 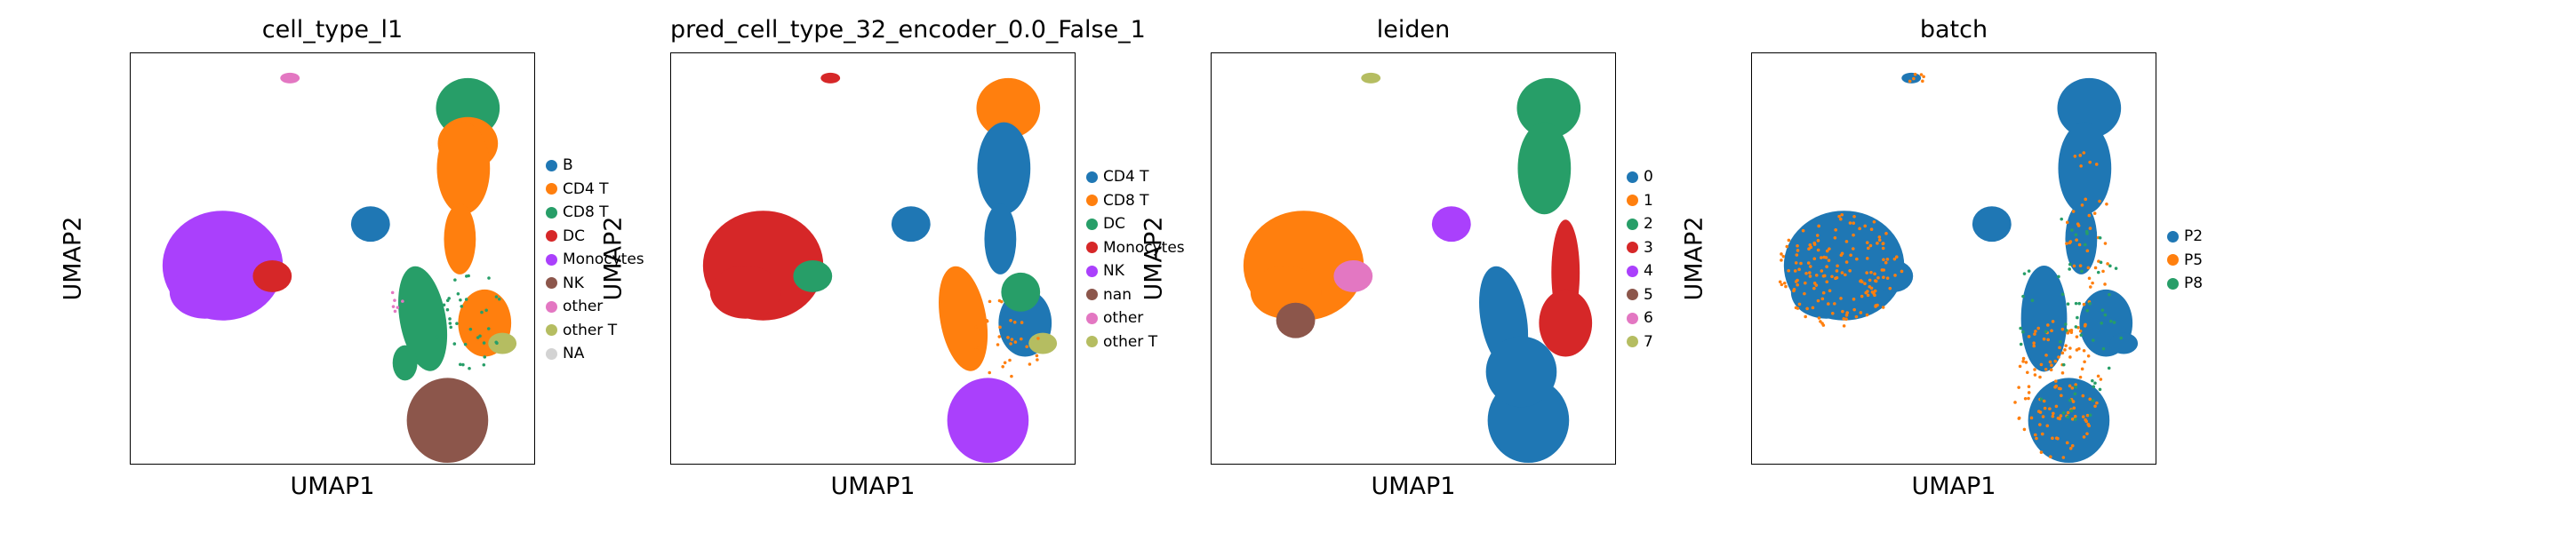 What do you see at coordinates (1992, 224) in the screenshot?
I see `cluster-p2` at bounding box center [1992, 224].